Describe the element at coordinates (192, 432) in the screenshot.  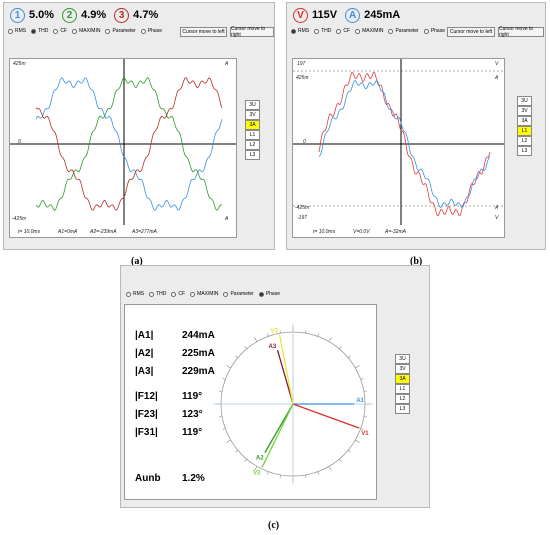
I see `f31-value: 119°` at that location.